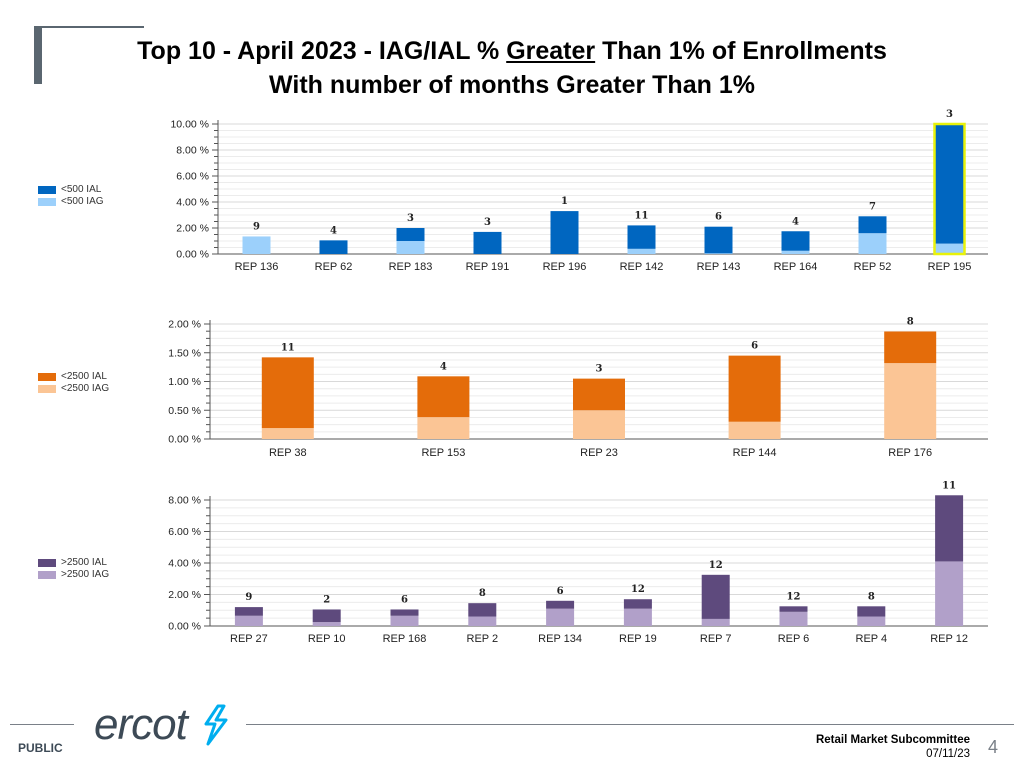  I want to click on data-label-rep-191: 3, so click(487, 222).